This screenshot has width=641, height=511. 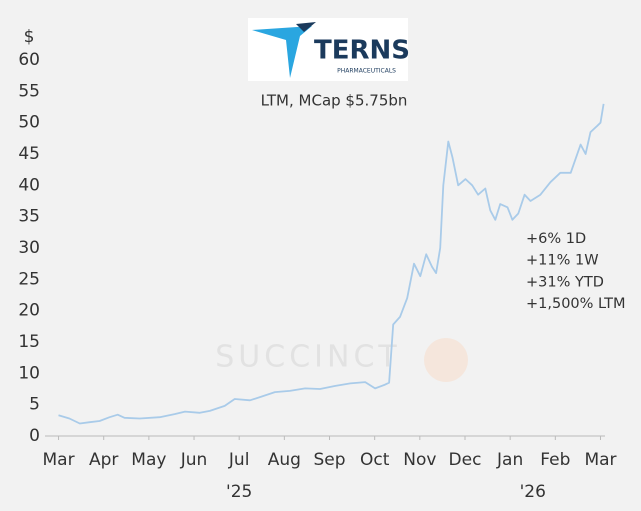 I want to click on x-tick-label: Nov, so click(x=419, y=460).